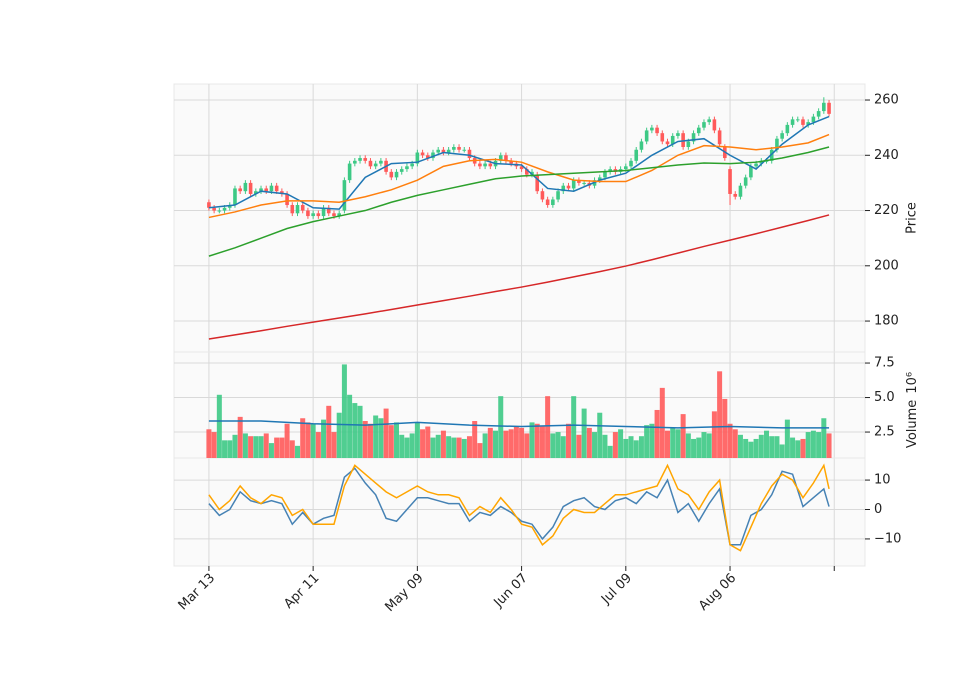 The width and height of the screenshot is (960, 690). What do you see at coordinates (616, 589) in the screenshot?
I see `x-tick-label: Jul 09` at bounding box center [616, 589].